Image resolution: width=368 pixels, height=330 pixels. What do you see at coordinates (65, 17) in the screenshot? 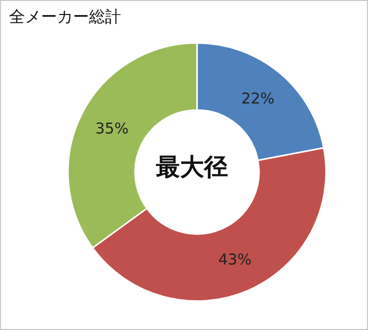
I see `chart-title: 全メーカー総計` at bounding box center [65, 17].